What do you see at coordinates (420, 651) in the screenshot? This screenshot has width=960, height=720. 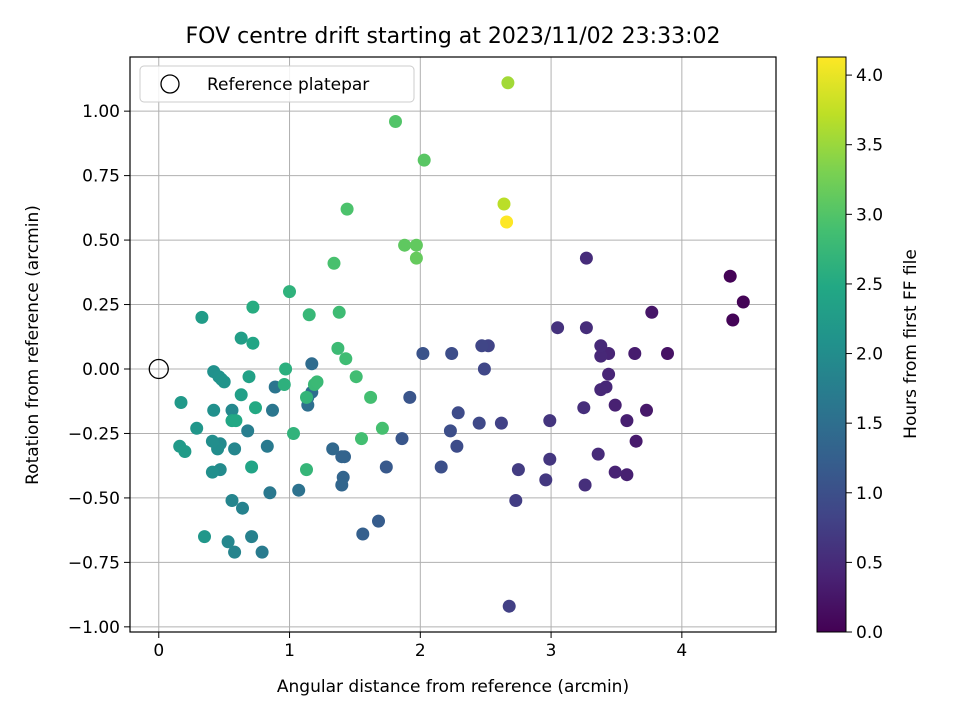 I see `x-tick-label: 2` at bounding box center [420, 651].